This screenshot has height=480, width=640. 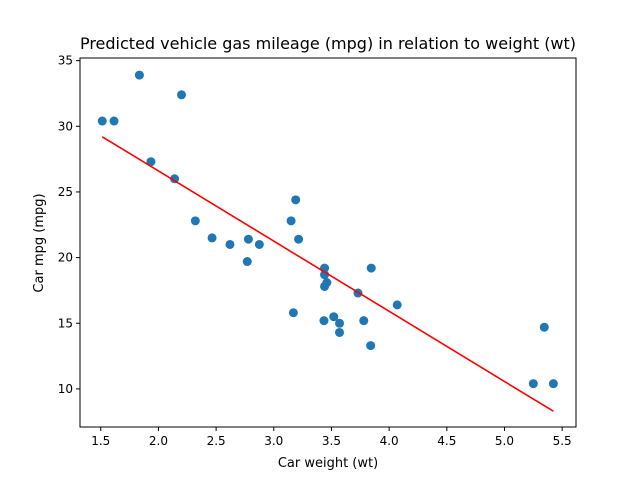 I want to click on x-tick-label-1: 2.0, so click(x=158, y=441).